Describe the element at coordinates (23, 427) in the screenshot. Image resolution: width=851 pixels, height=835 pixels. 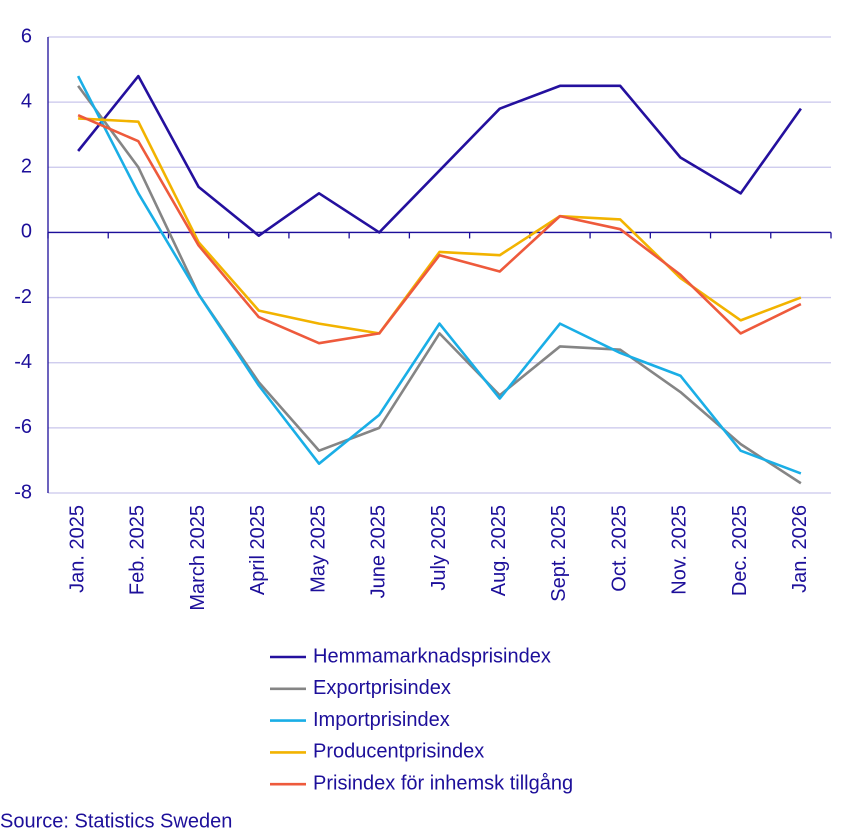
I see `y-tick-label: -6` at that location.